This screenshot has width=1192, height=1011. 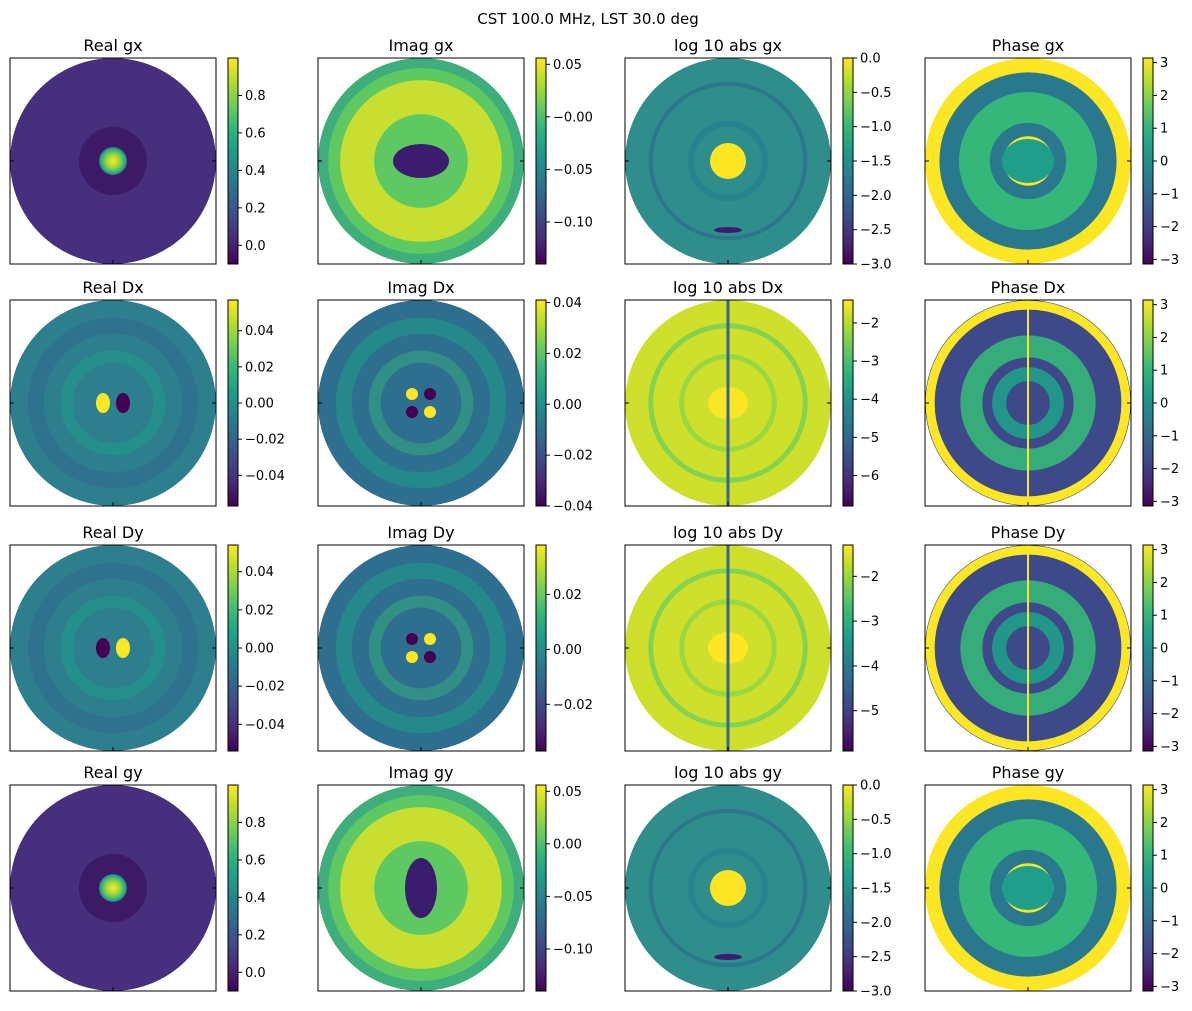 What do you see at coordinates (588, 19) in the screenshot?
I see `figure-suptitle: CST 100.0 MHz, LST 30.0 deg` at bounding box center [588, 19].